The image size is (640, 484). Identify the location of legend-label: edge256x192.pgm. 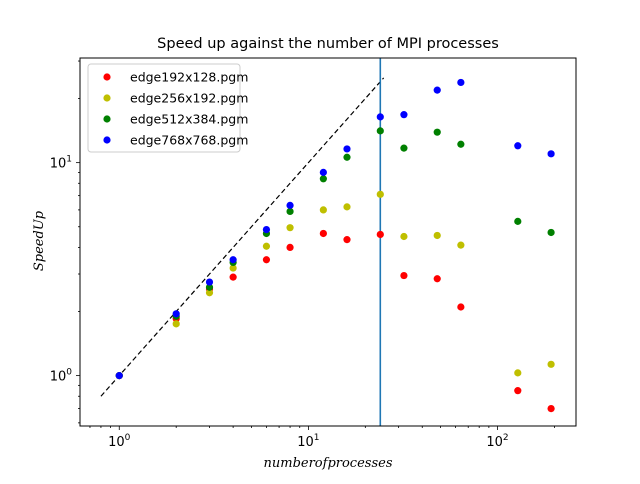
(189, 98).